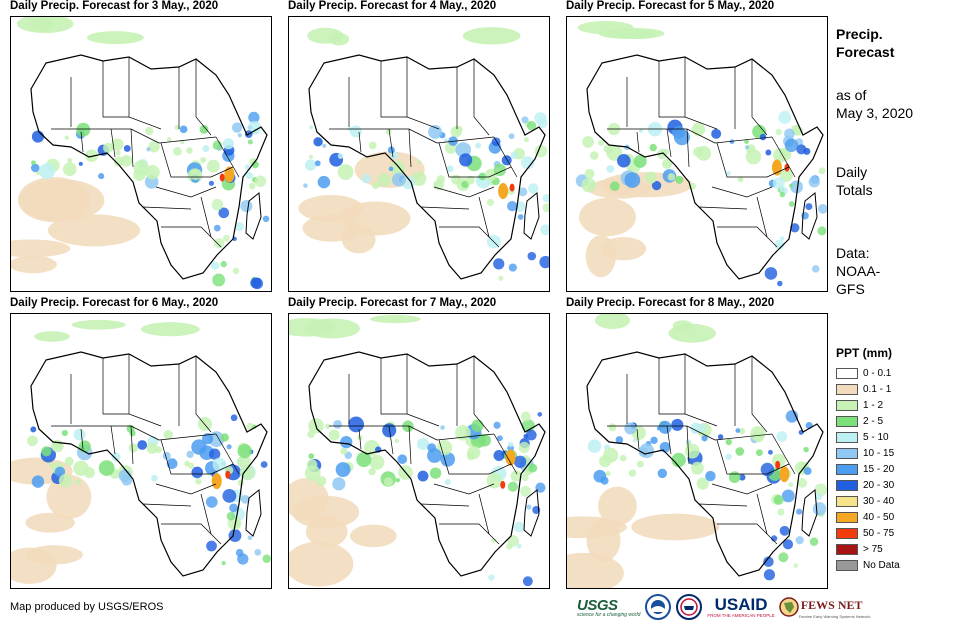 Image resolution: width=967 pixels, height=626 pixels. What do you see at coordinates (392, 303) in the screenshot?
I see `panel-title: Daily Precip. Forecast for 7 May., 2020` at bounding box center [392, 303].